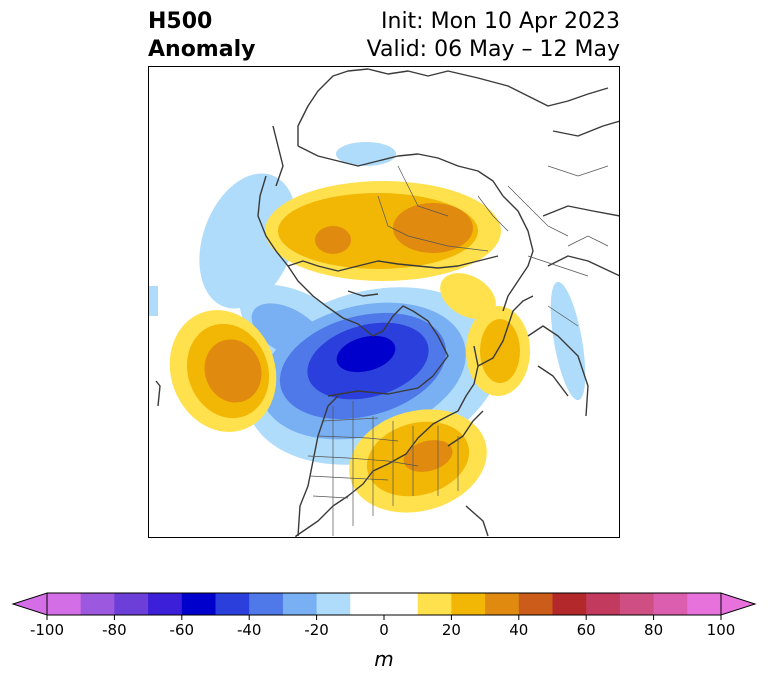 This screenshot has height=688, width=768. Describe the element at coordinates (586, 630) in the screenshot. I see `colorbar-tick-label: 60` at that location.